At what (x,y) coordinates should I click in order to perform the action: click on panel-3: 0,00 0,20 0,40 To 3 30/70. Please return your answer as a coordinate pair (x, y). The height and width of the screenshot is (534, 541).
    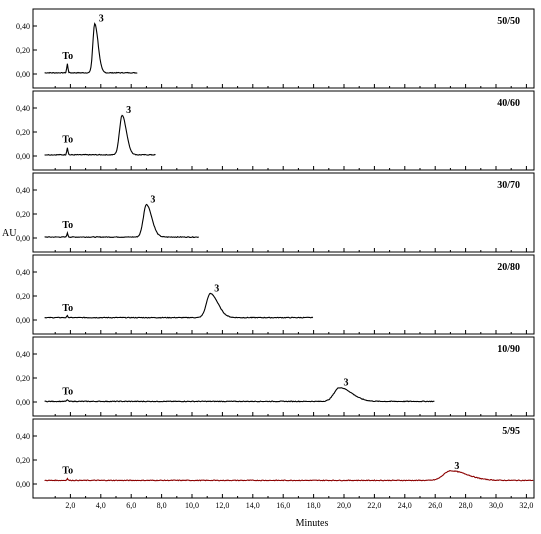
    Looking at the image, I should click on (275, 212).